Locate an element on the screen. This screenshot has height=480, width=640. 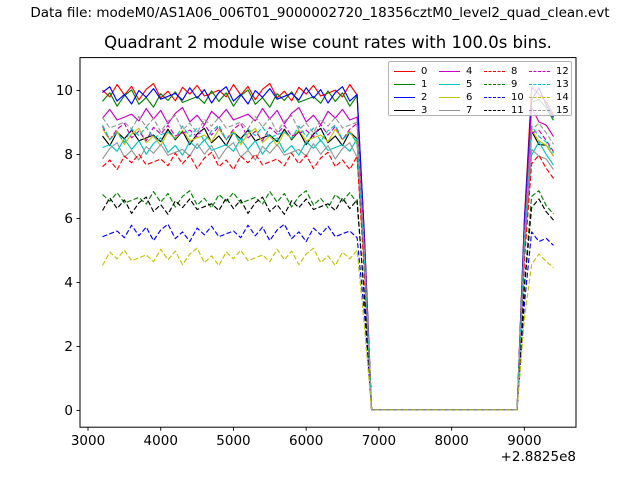
svg-text: 8 is located at coordinates (68, 155).